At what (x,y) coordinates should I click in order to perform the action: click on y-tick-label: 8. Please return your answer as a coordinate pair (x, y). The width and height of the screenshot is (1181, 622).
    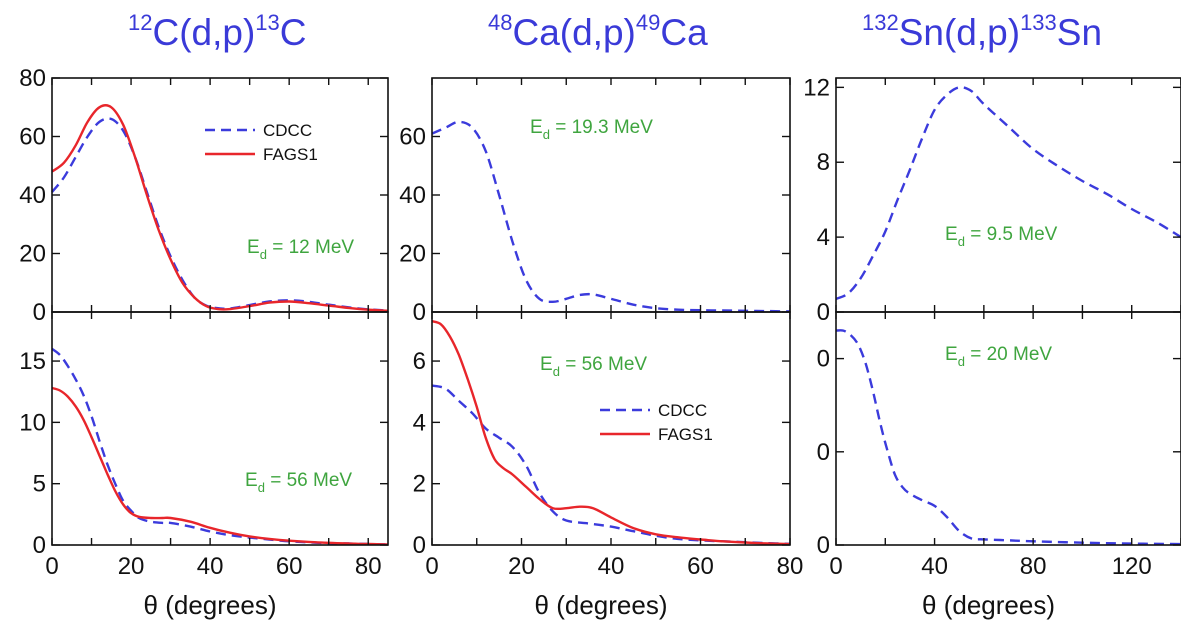
    Looking at the image, I should click on (823, 162).